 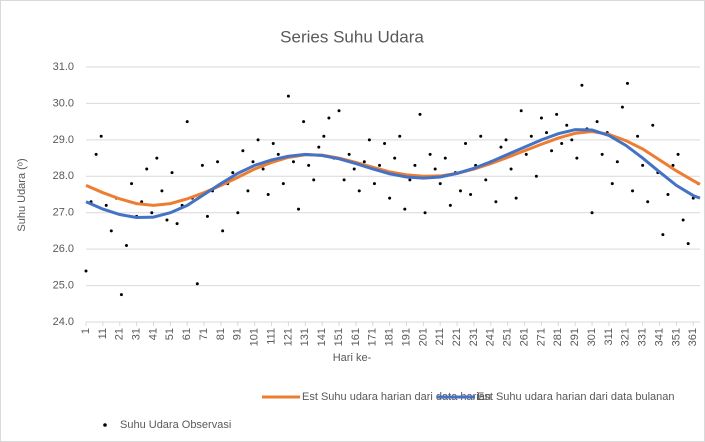 What do you see at coordinates (105, 425) in the screenshot?
I see `legend-marker` at bounding box center [105, 425].